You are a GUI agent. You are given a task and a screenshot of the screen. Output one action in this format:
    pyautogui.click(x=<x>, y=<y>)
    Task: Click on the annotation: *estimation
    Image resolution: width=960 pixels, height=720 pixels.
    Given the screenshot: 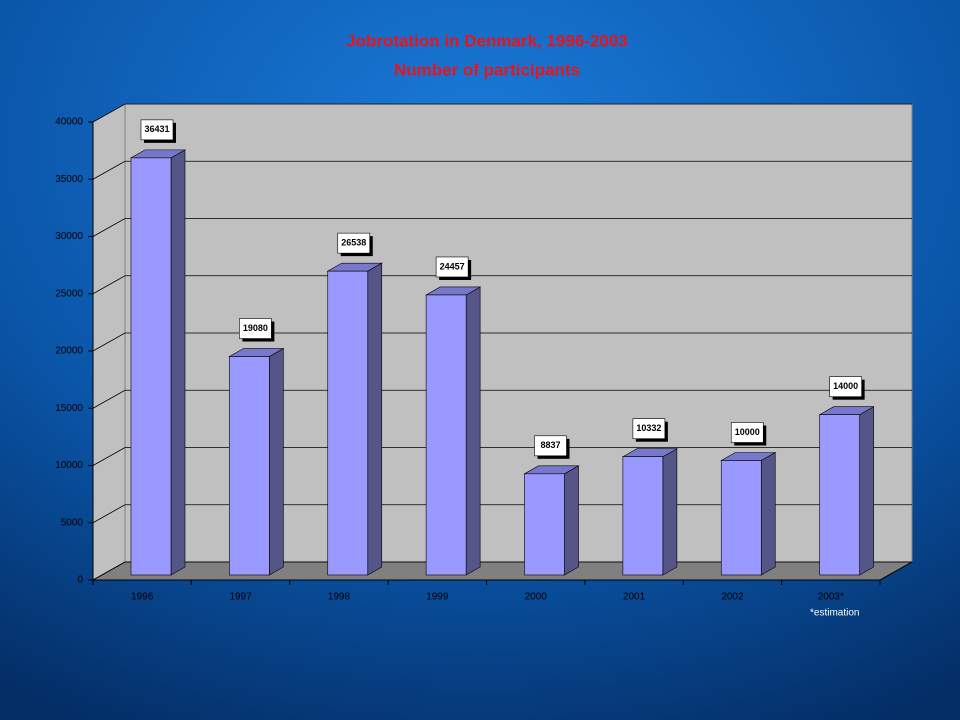 What is the action you would take?
    pyautogui.click(x=834, y=613)
    